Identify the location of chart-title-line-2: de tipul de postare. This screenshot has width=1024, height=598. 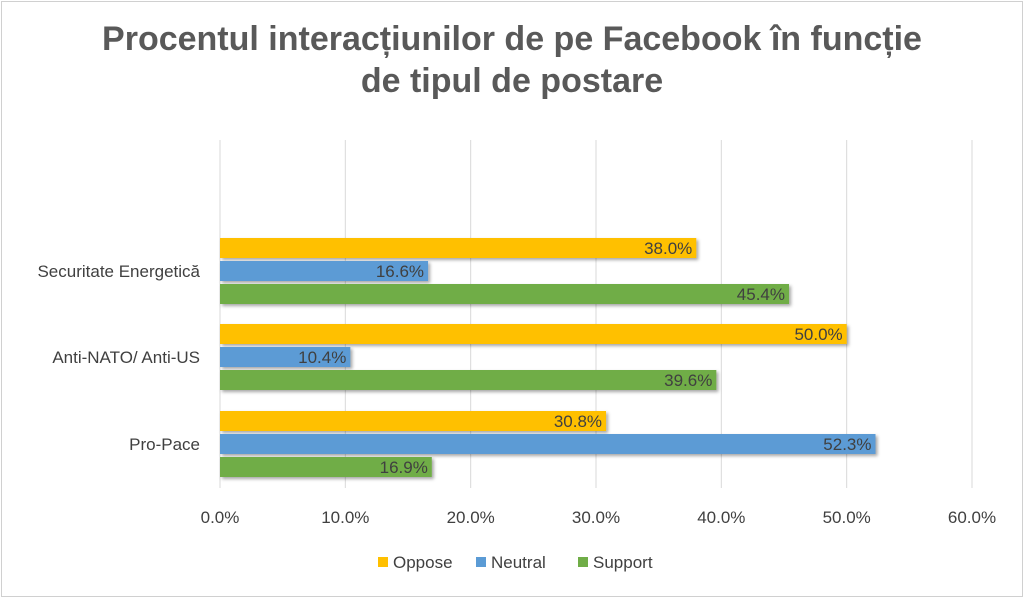
(512, 81).